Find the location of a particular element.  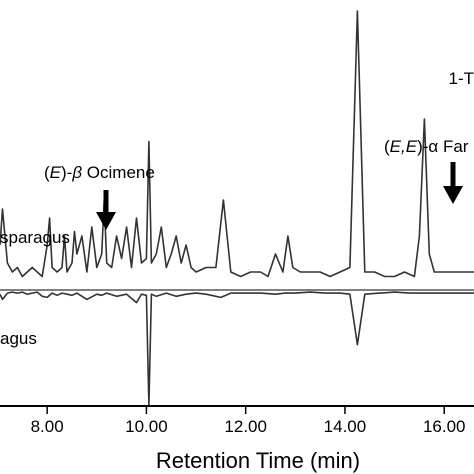

x-tick-label: 8.00 is located at coordinates (47, 426).